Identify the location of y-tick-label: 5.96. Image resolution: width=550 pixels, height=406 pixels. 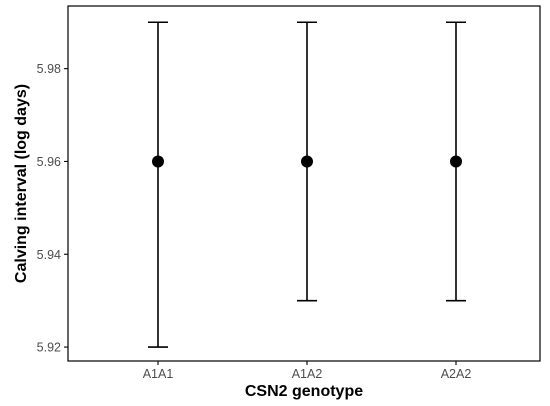
(49, 162).